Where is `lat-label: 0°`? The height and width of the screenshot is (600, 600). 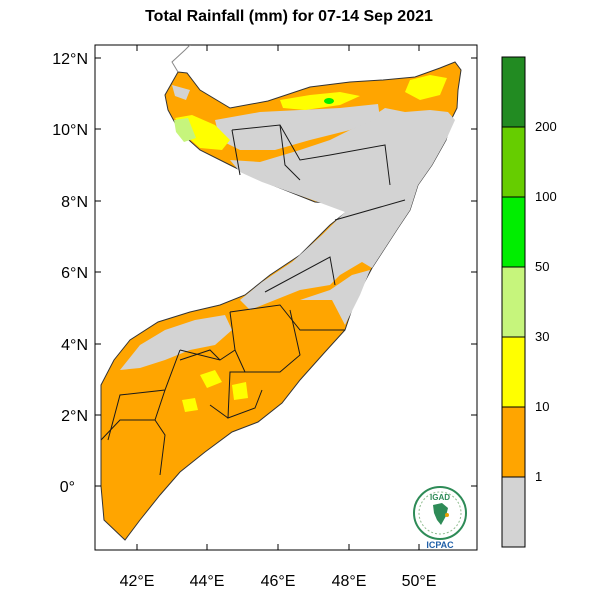
lat-label: 0° is located at coordinates (67, 487).